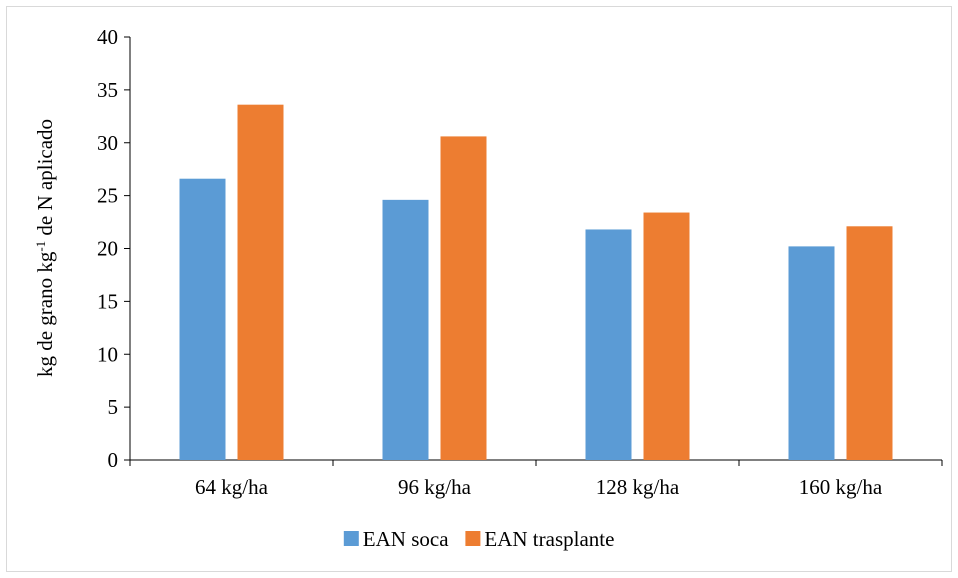  What do you see at coordinates (113, 460) in the screenshot?
I see `y-tick-label: 0` at bounding box center [113, 460].